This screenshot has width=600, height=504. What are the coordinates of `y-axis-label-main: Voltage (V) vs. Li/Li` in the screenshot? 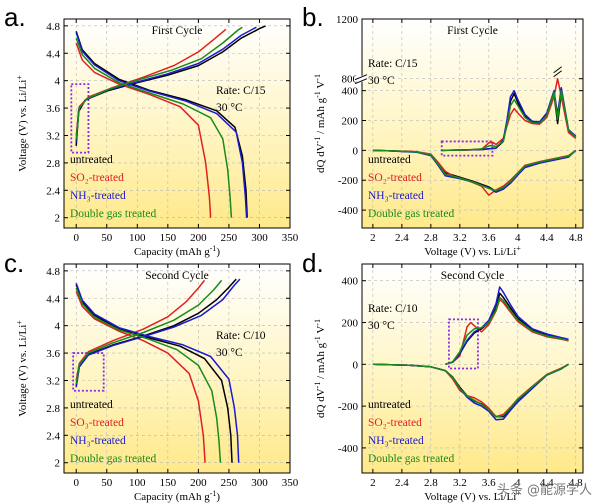 It's located at (23, 126).